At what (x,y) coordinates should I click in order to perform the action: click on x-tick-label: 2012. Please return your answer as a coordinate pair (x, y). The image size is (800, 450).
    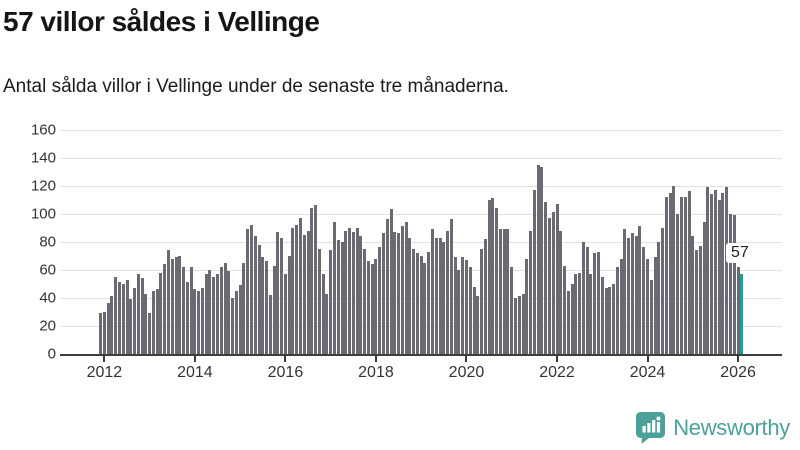
    Looking at the image, I should click on (104, 372).